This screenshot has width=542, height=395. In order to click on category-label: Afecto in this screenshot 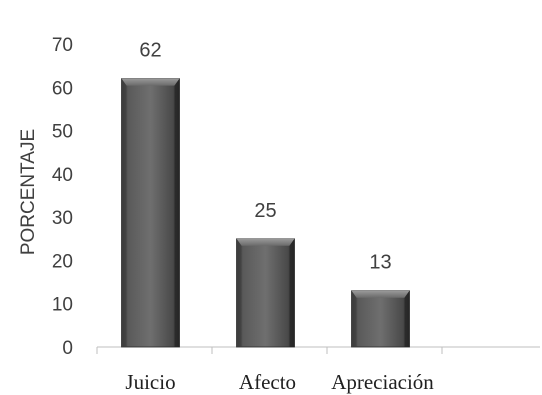, I will do `click(267, 382)`.